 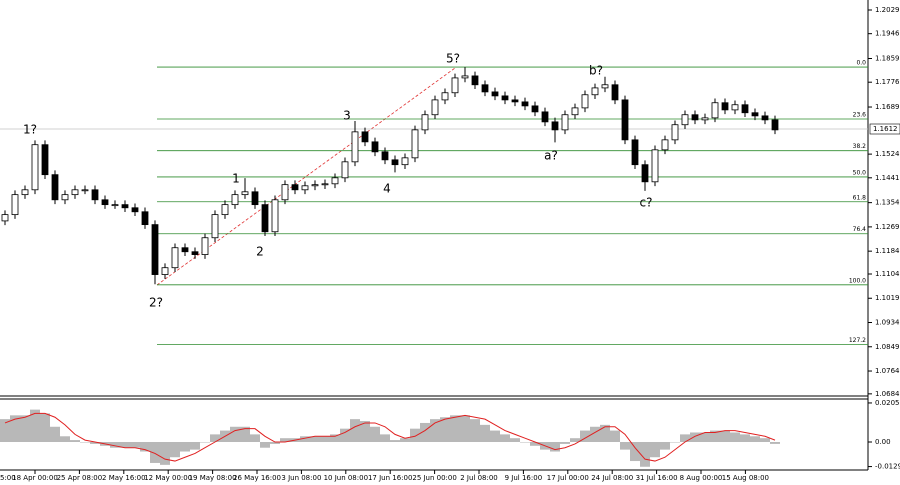 What do you see at coordinates (453, 59) in the screenshot?
I see `wave-label: 5?` at bounding box center [453, 59].